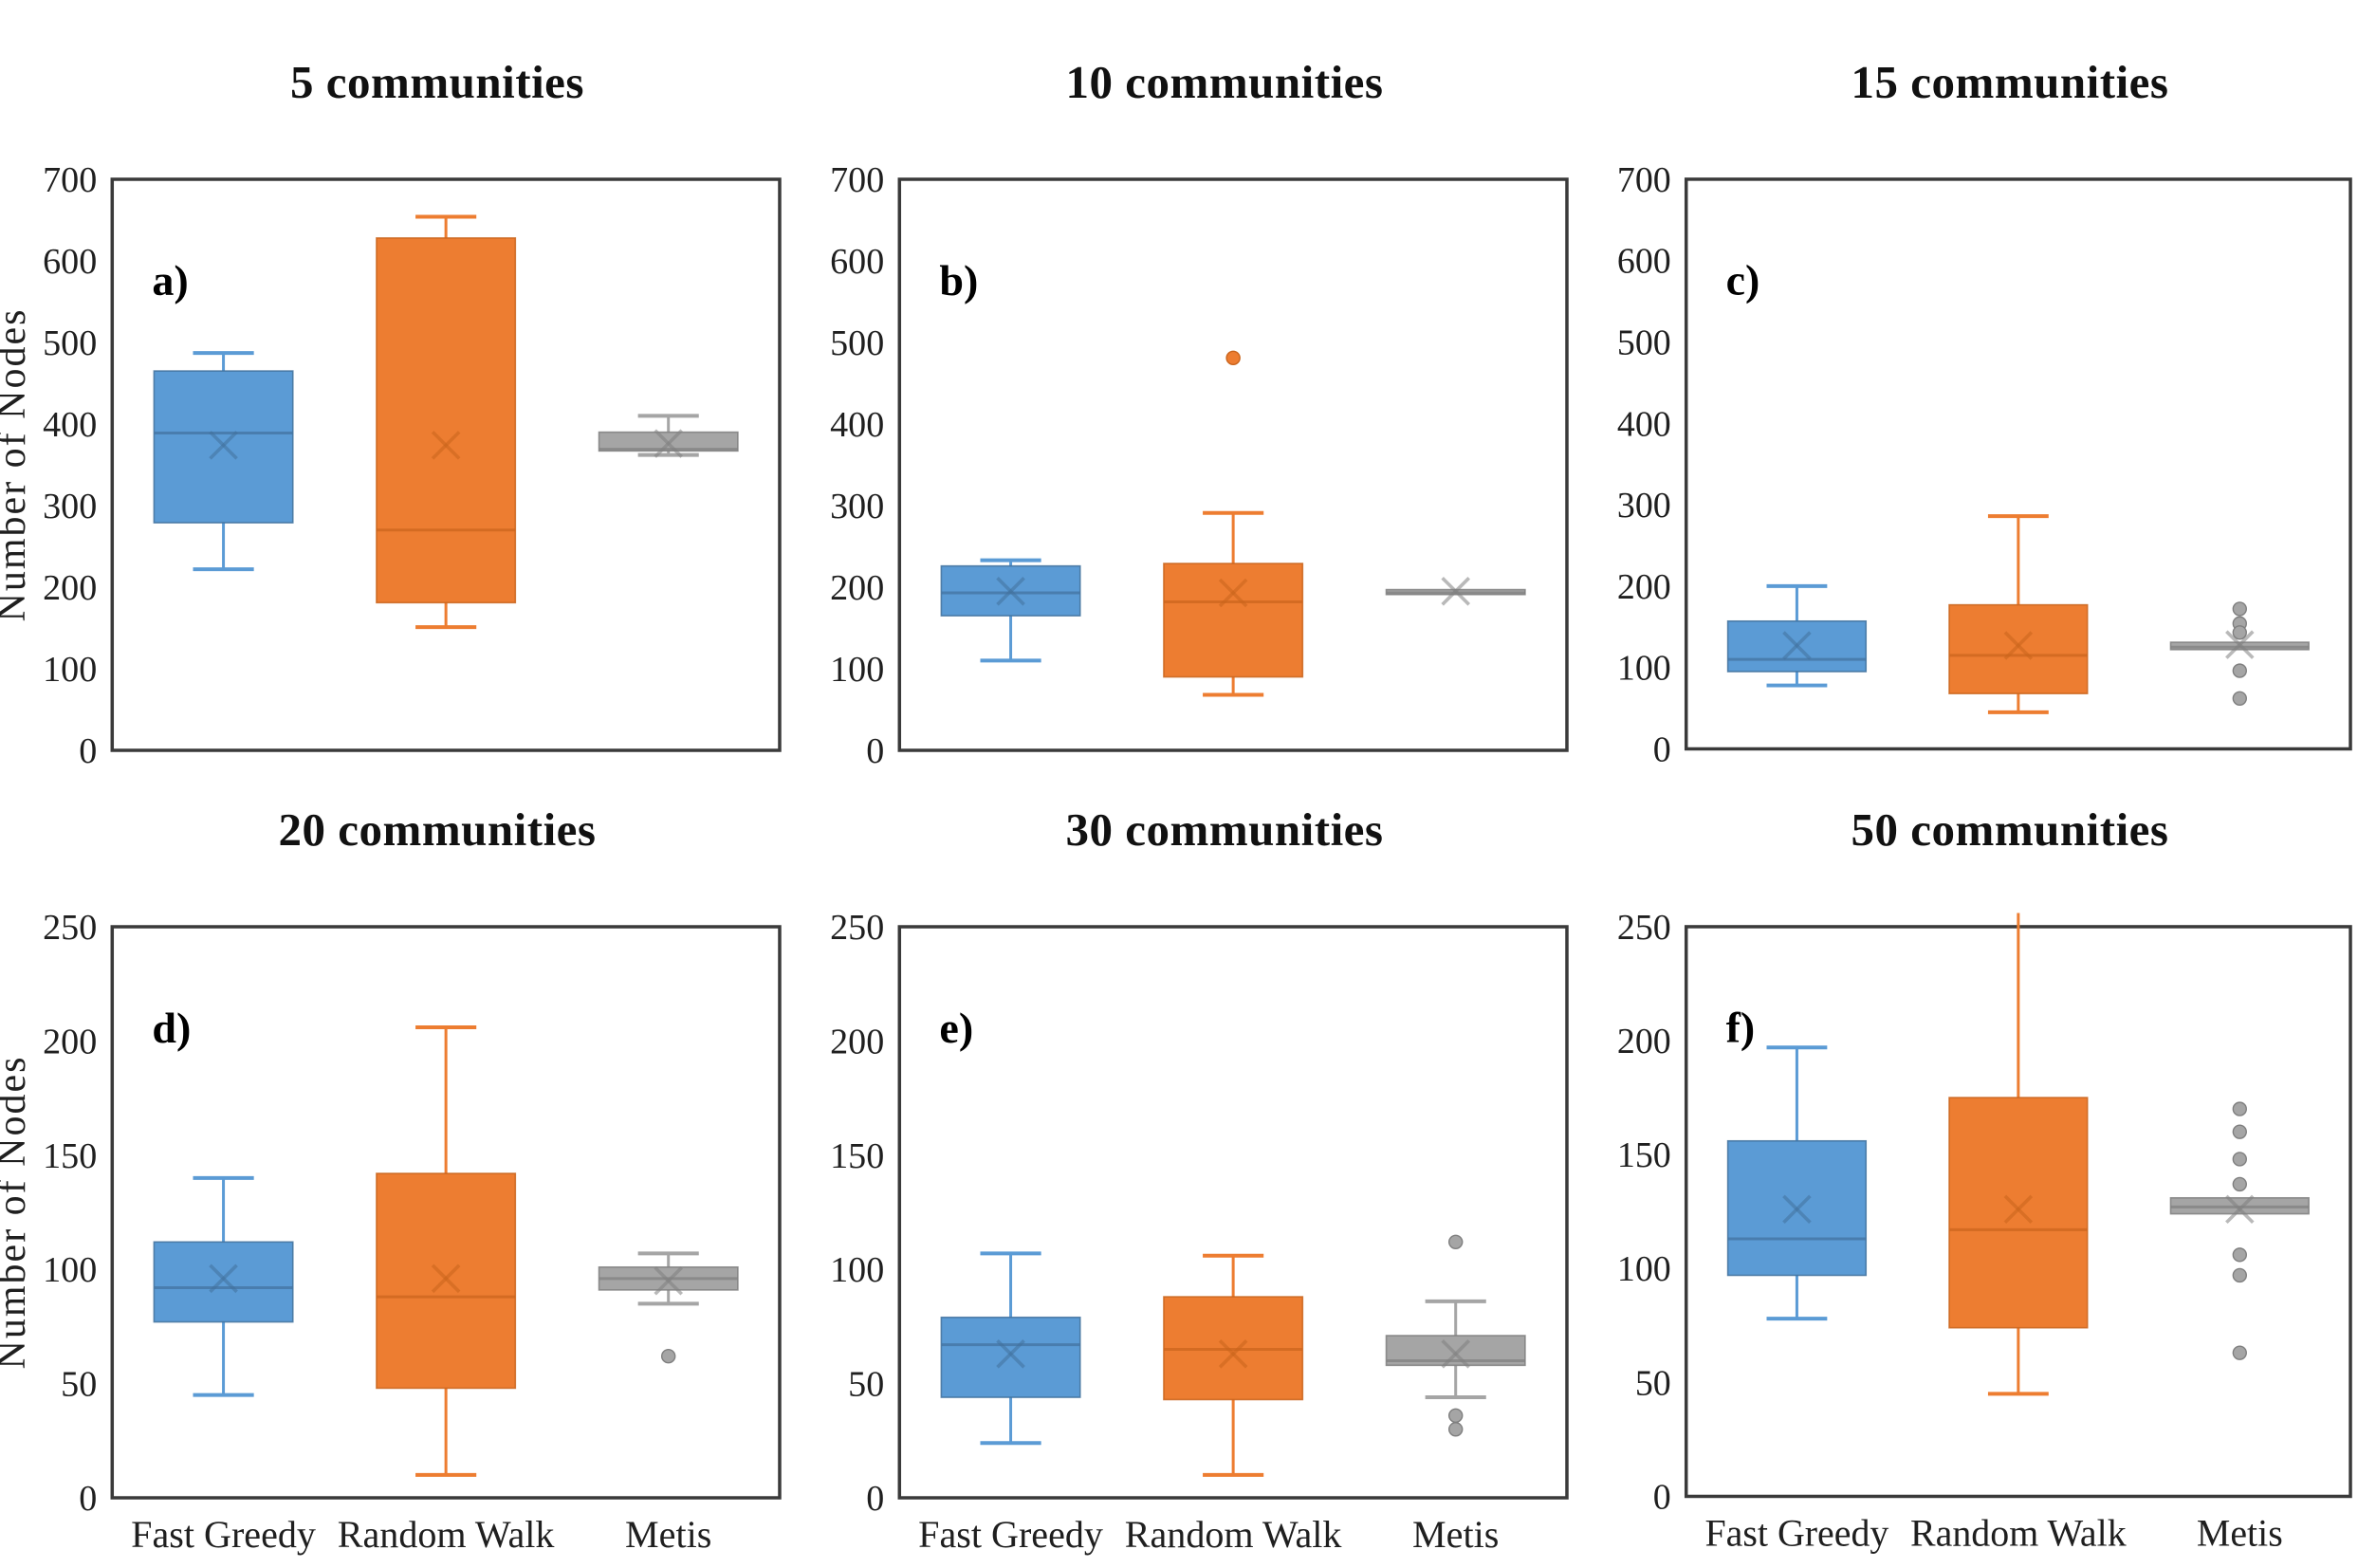 The width and height of the screenshot is (2358, 1568). I want to click on ytick-label: 300, so click(857, 507).